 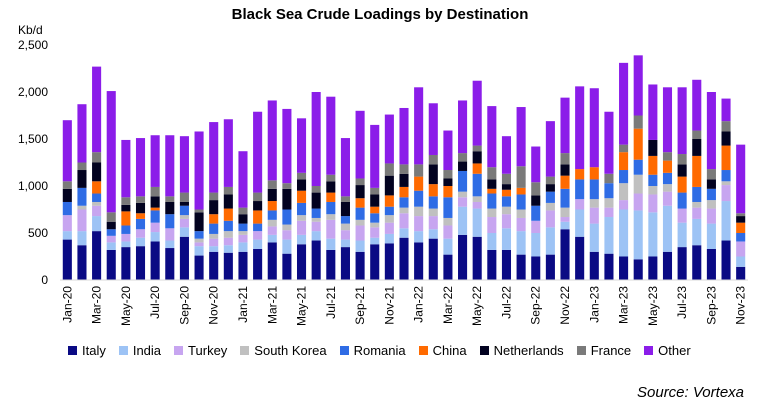 I want to click on x-tick-label: Sep-23, so click(x=711, y=305).